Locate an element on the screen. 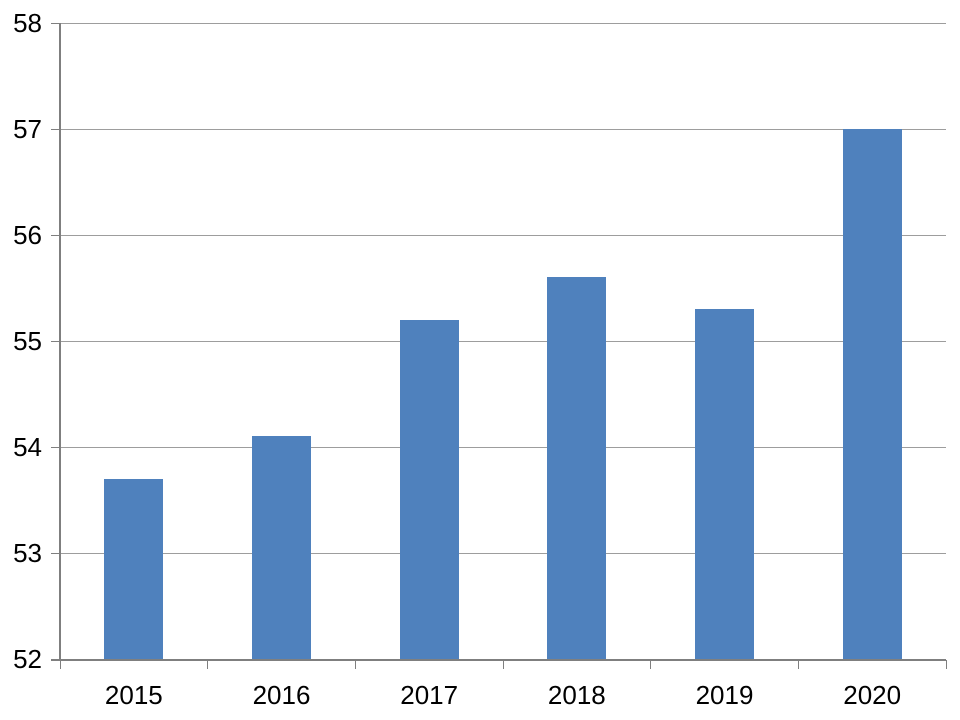  bar-2016 is located at coordinates (281, 547).